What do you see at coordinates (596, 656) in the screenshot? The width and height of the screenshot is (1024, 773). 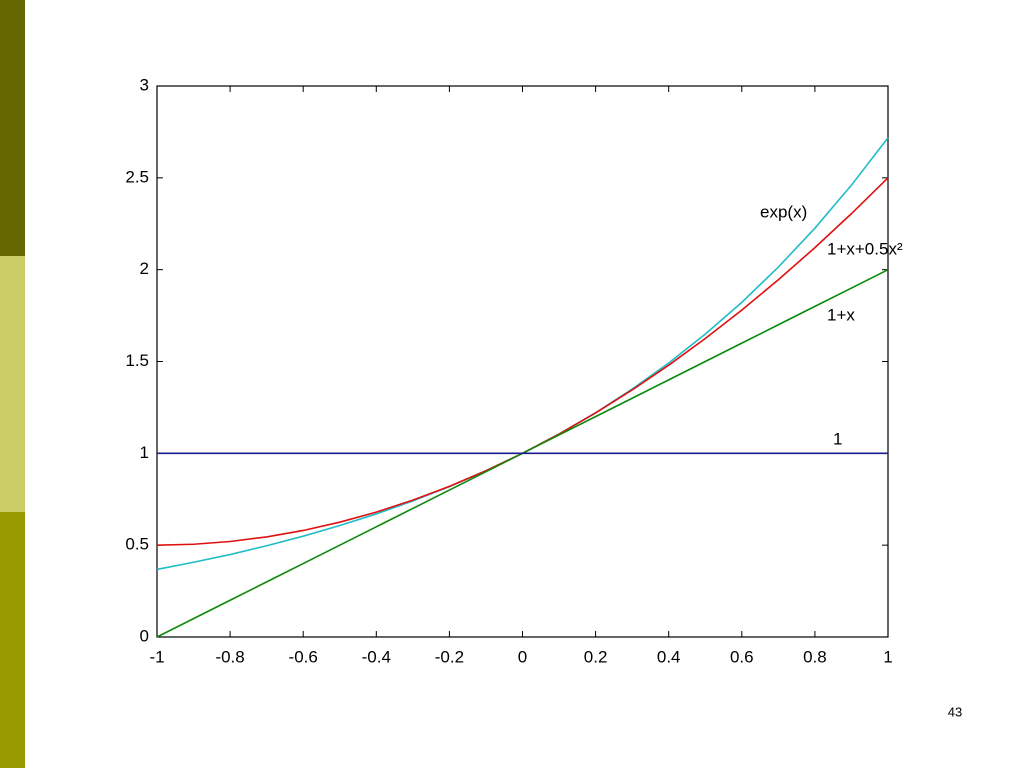 I see `x-tick-label: 0.2` at bounding box center [596, 656].